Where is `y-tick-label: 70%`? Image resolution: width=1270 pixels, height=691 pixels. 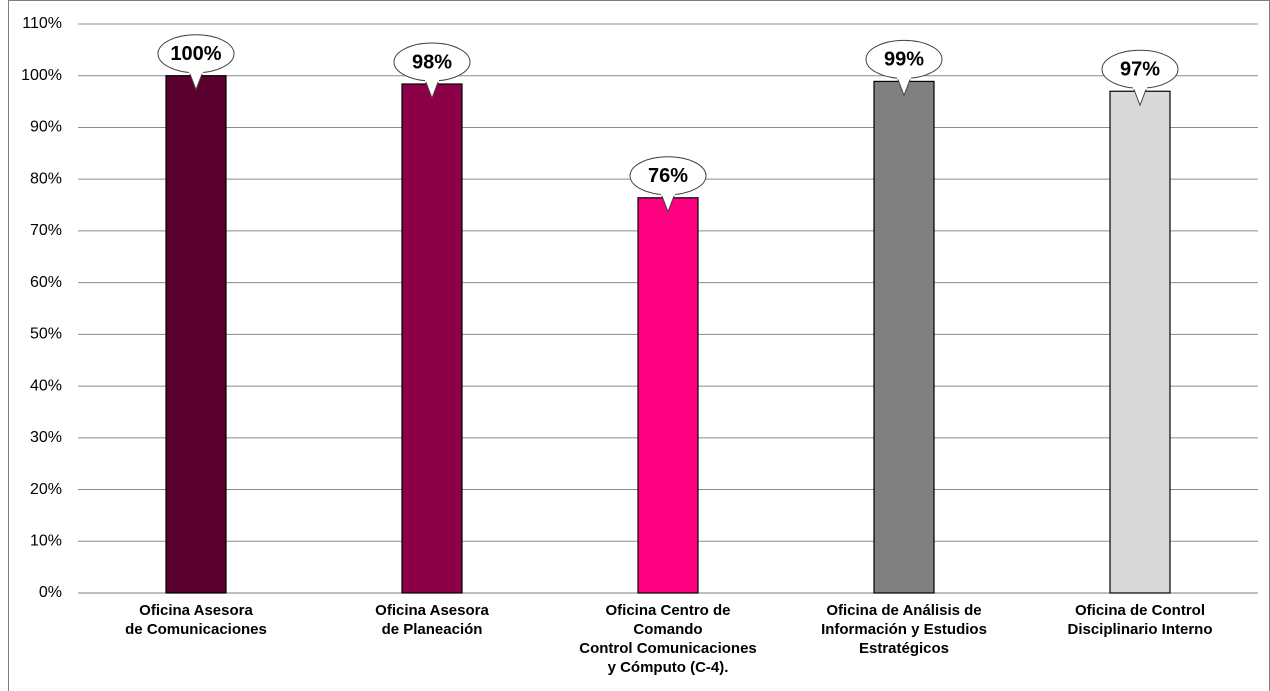 y-tick-label: 70% is located at coordinates (46, 230).